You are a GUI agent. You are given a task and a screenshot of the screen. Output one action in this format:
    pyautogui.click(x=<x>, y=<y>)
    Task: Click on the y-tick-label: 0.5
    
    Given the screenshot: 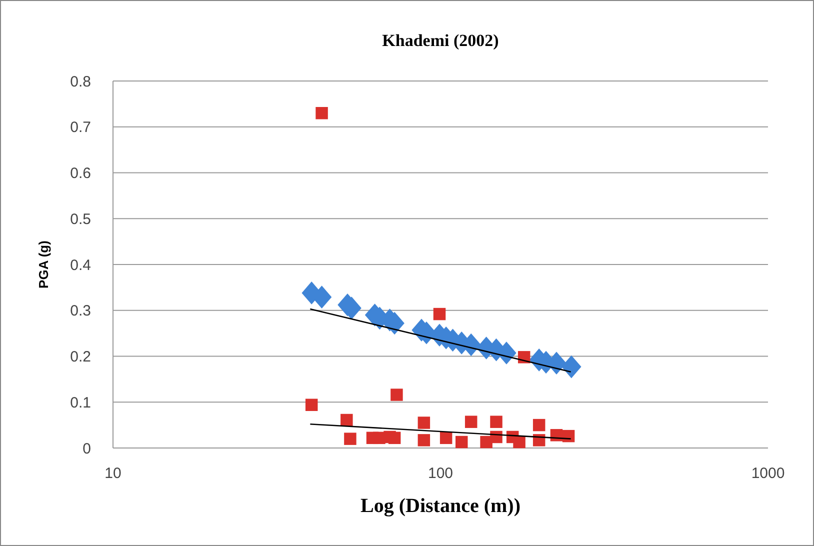 What is the action you would take?
    pyautogui.click(x=80, y=219)
    